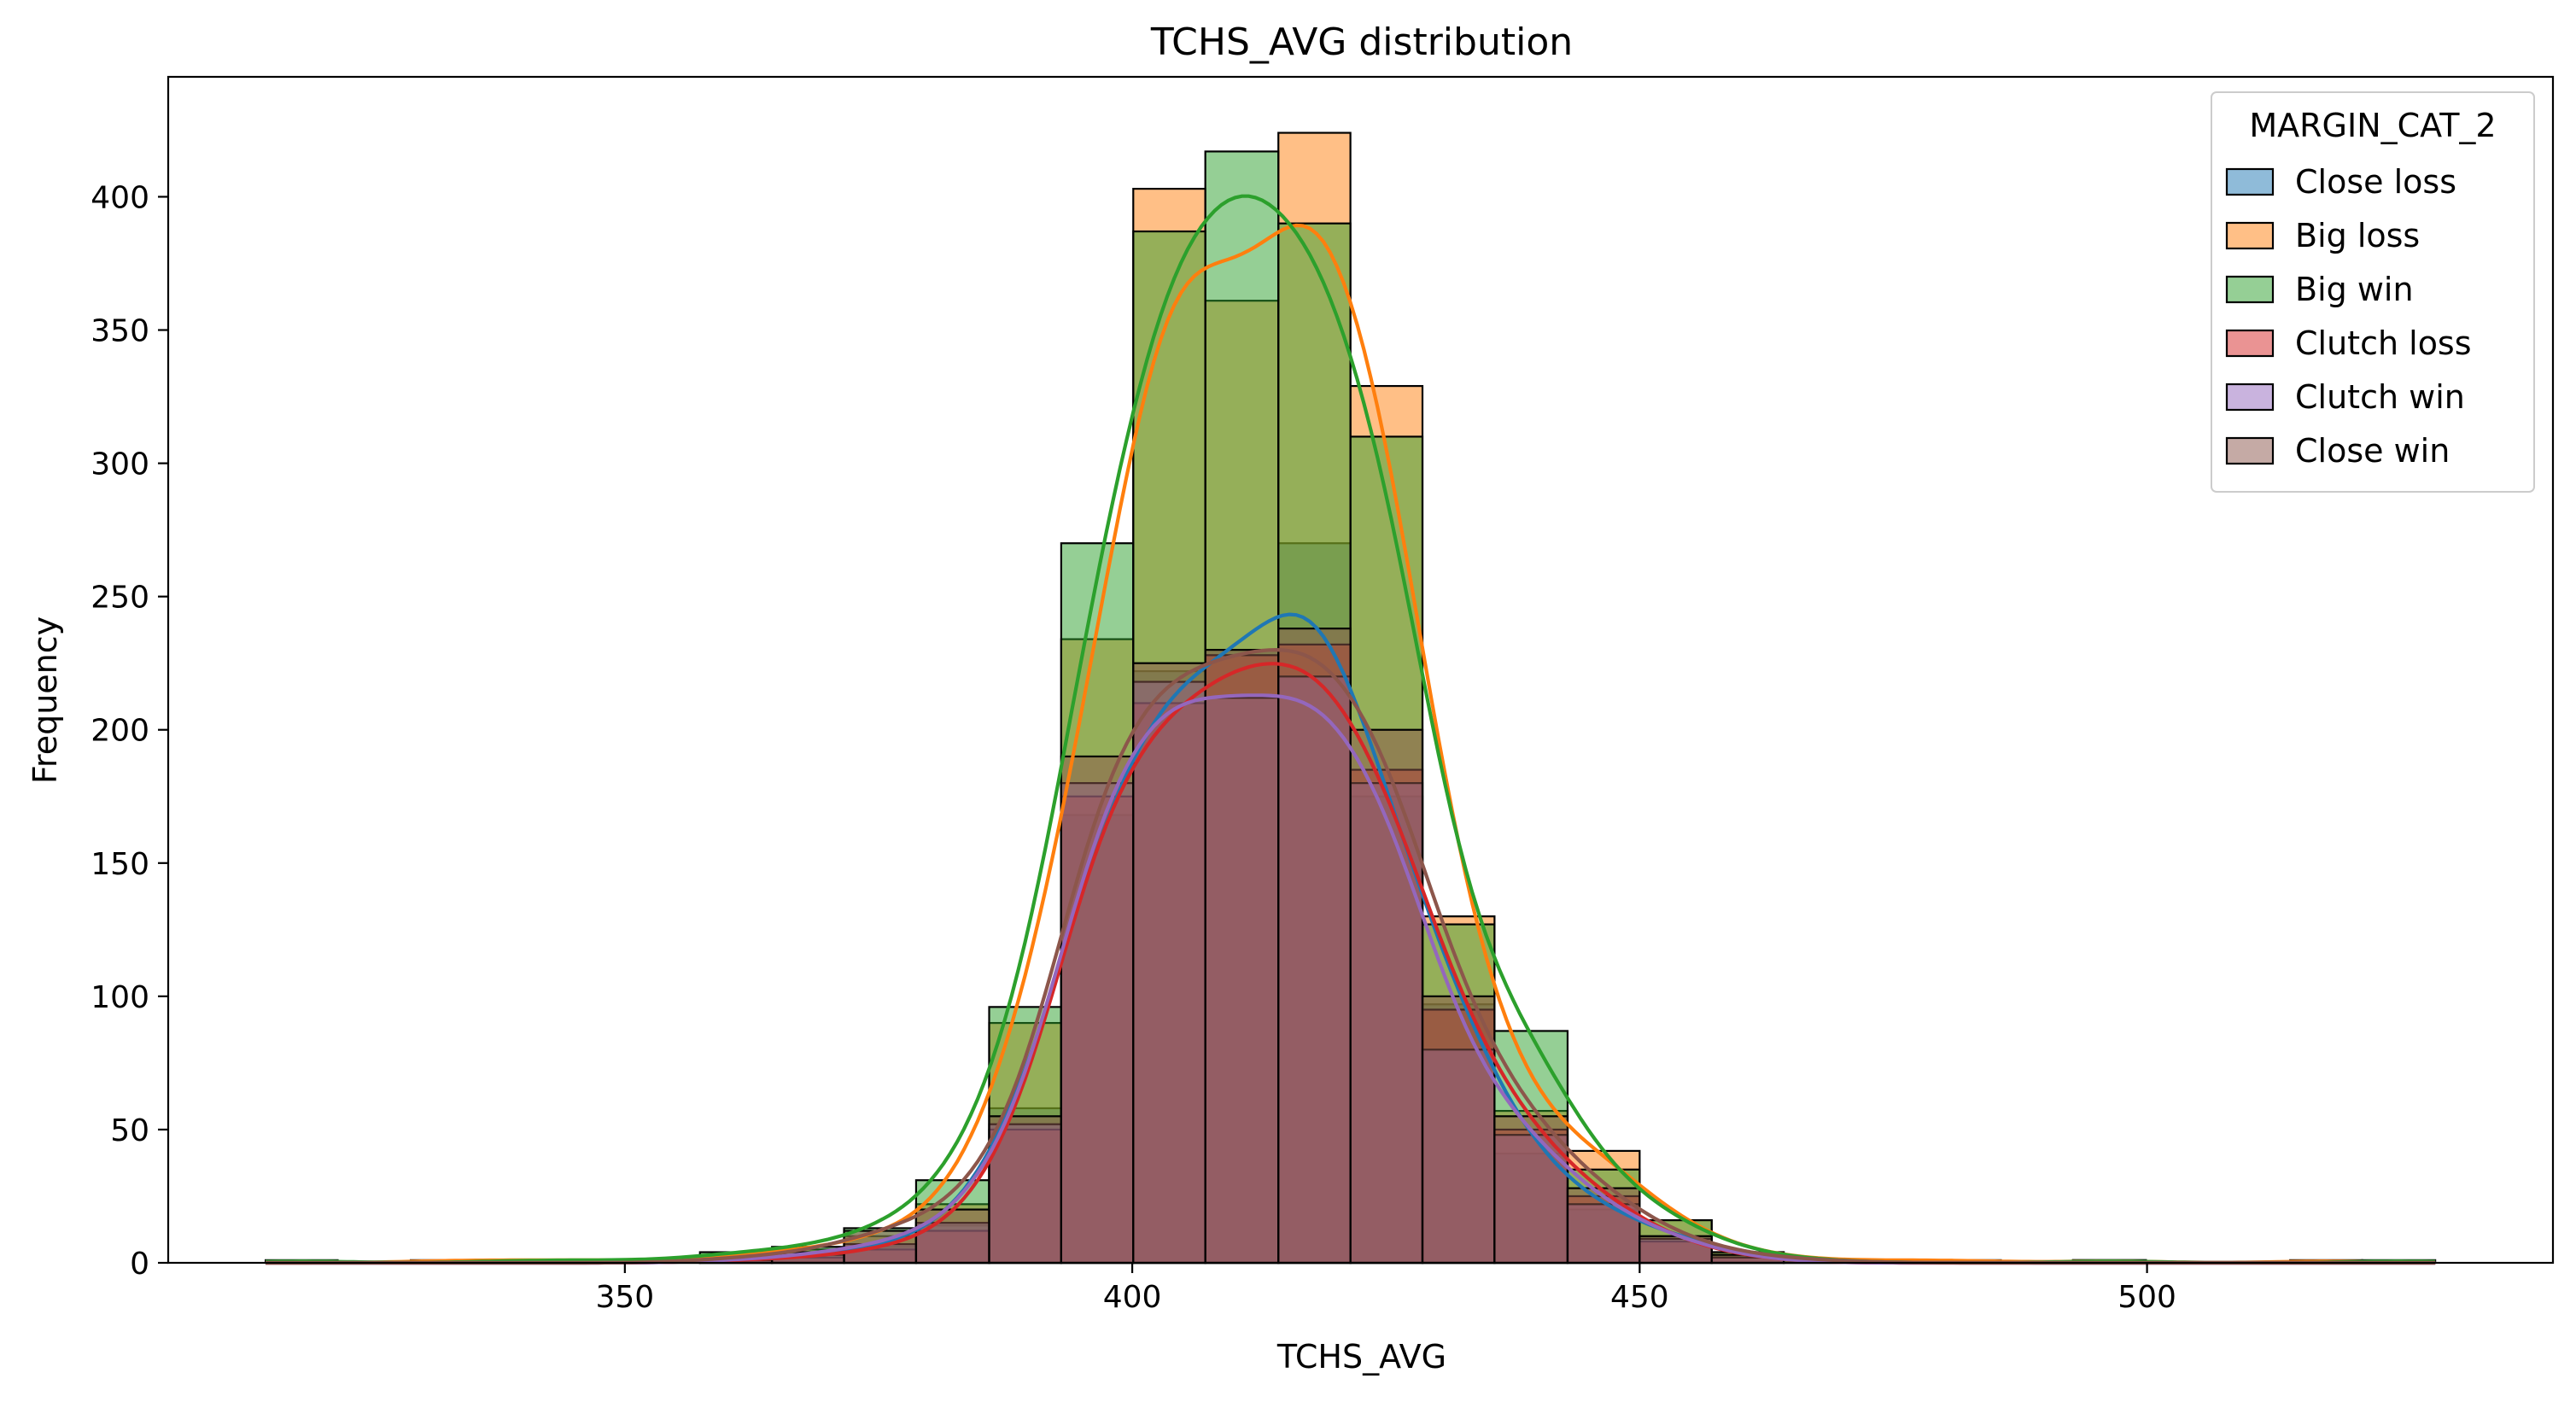 Image resolution: width=2576 pixels, height=1402 pixels. What do you see at coordinates (2372, 451) in the screenshot?
I see `legend-entry-5: Close win` at bounding box center [2372, 451].